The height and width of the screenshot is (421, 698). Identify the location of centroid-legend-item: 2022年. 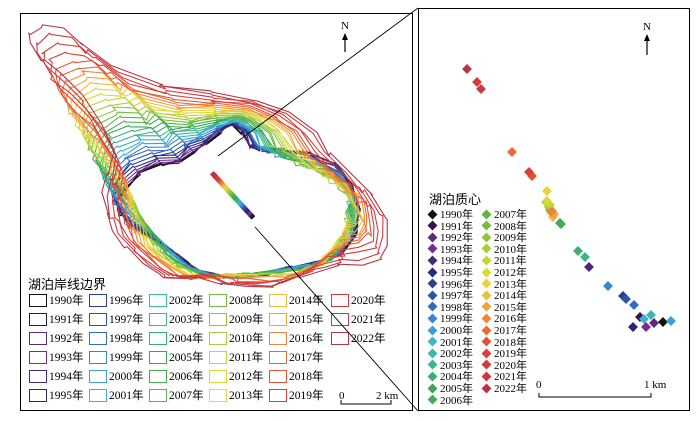
(504, 388).